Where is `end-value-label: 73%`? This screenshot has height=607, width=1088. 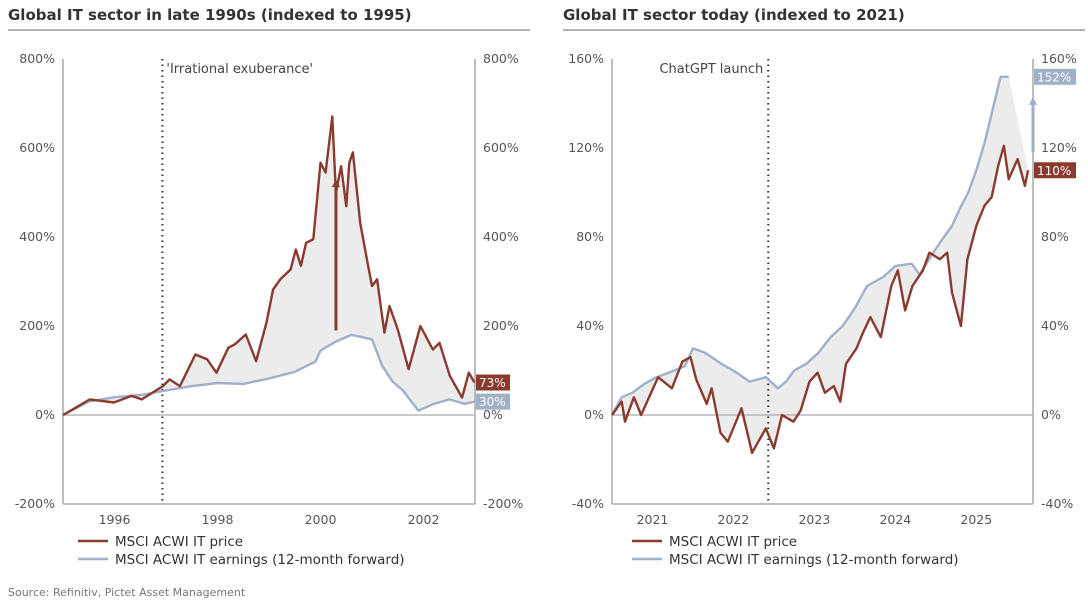
end-value-label: 73% is located at coordinates (492, 383).